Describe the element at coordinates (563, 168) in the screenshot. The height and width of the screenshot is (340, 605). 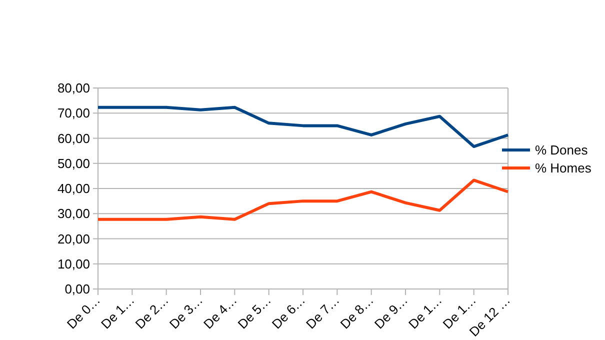
I see `legend-label: % Homes` at that location.